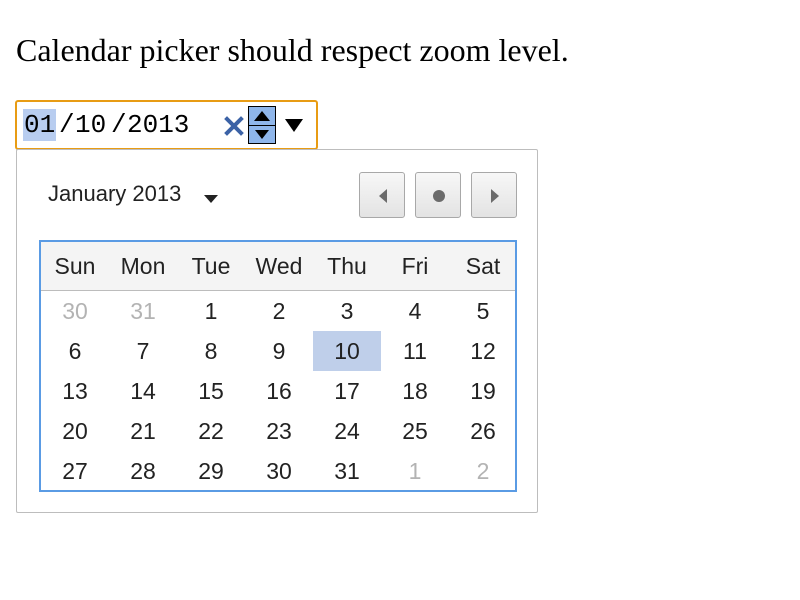 This screenshot has width=800, height=600. What do you see at coordinates (415, 391) in the screenshot?
I see `day-cell: 18` at bounding box center [415, 391].